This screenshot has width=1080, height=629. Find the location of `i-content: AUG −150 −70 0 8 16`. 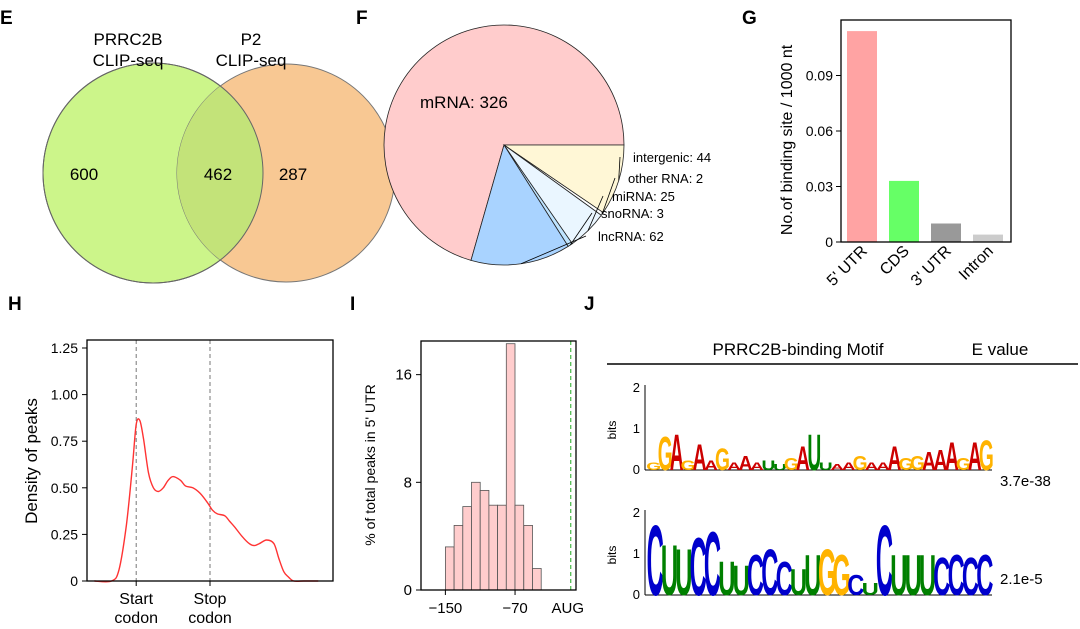

i-content: AUG −150 −70 0 8 16 is located at coordinates (489, 479).